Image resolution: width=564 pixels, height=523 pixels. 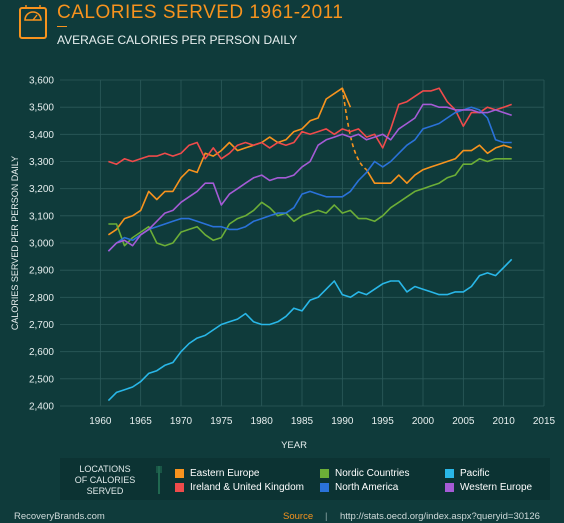 What do you see at coordinates (221, 421) in the screenshot?
I see `x-tick-label: 1975` at bounding box center [221, 421].